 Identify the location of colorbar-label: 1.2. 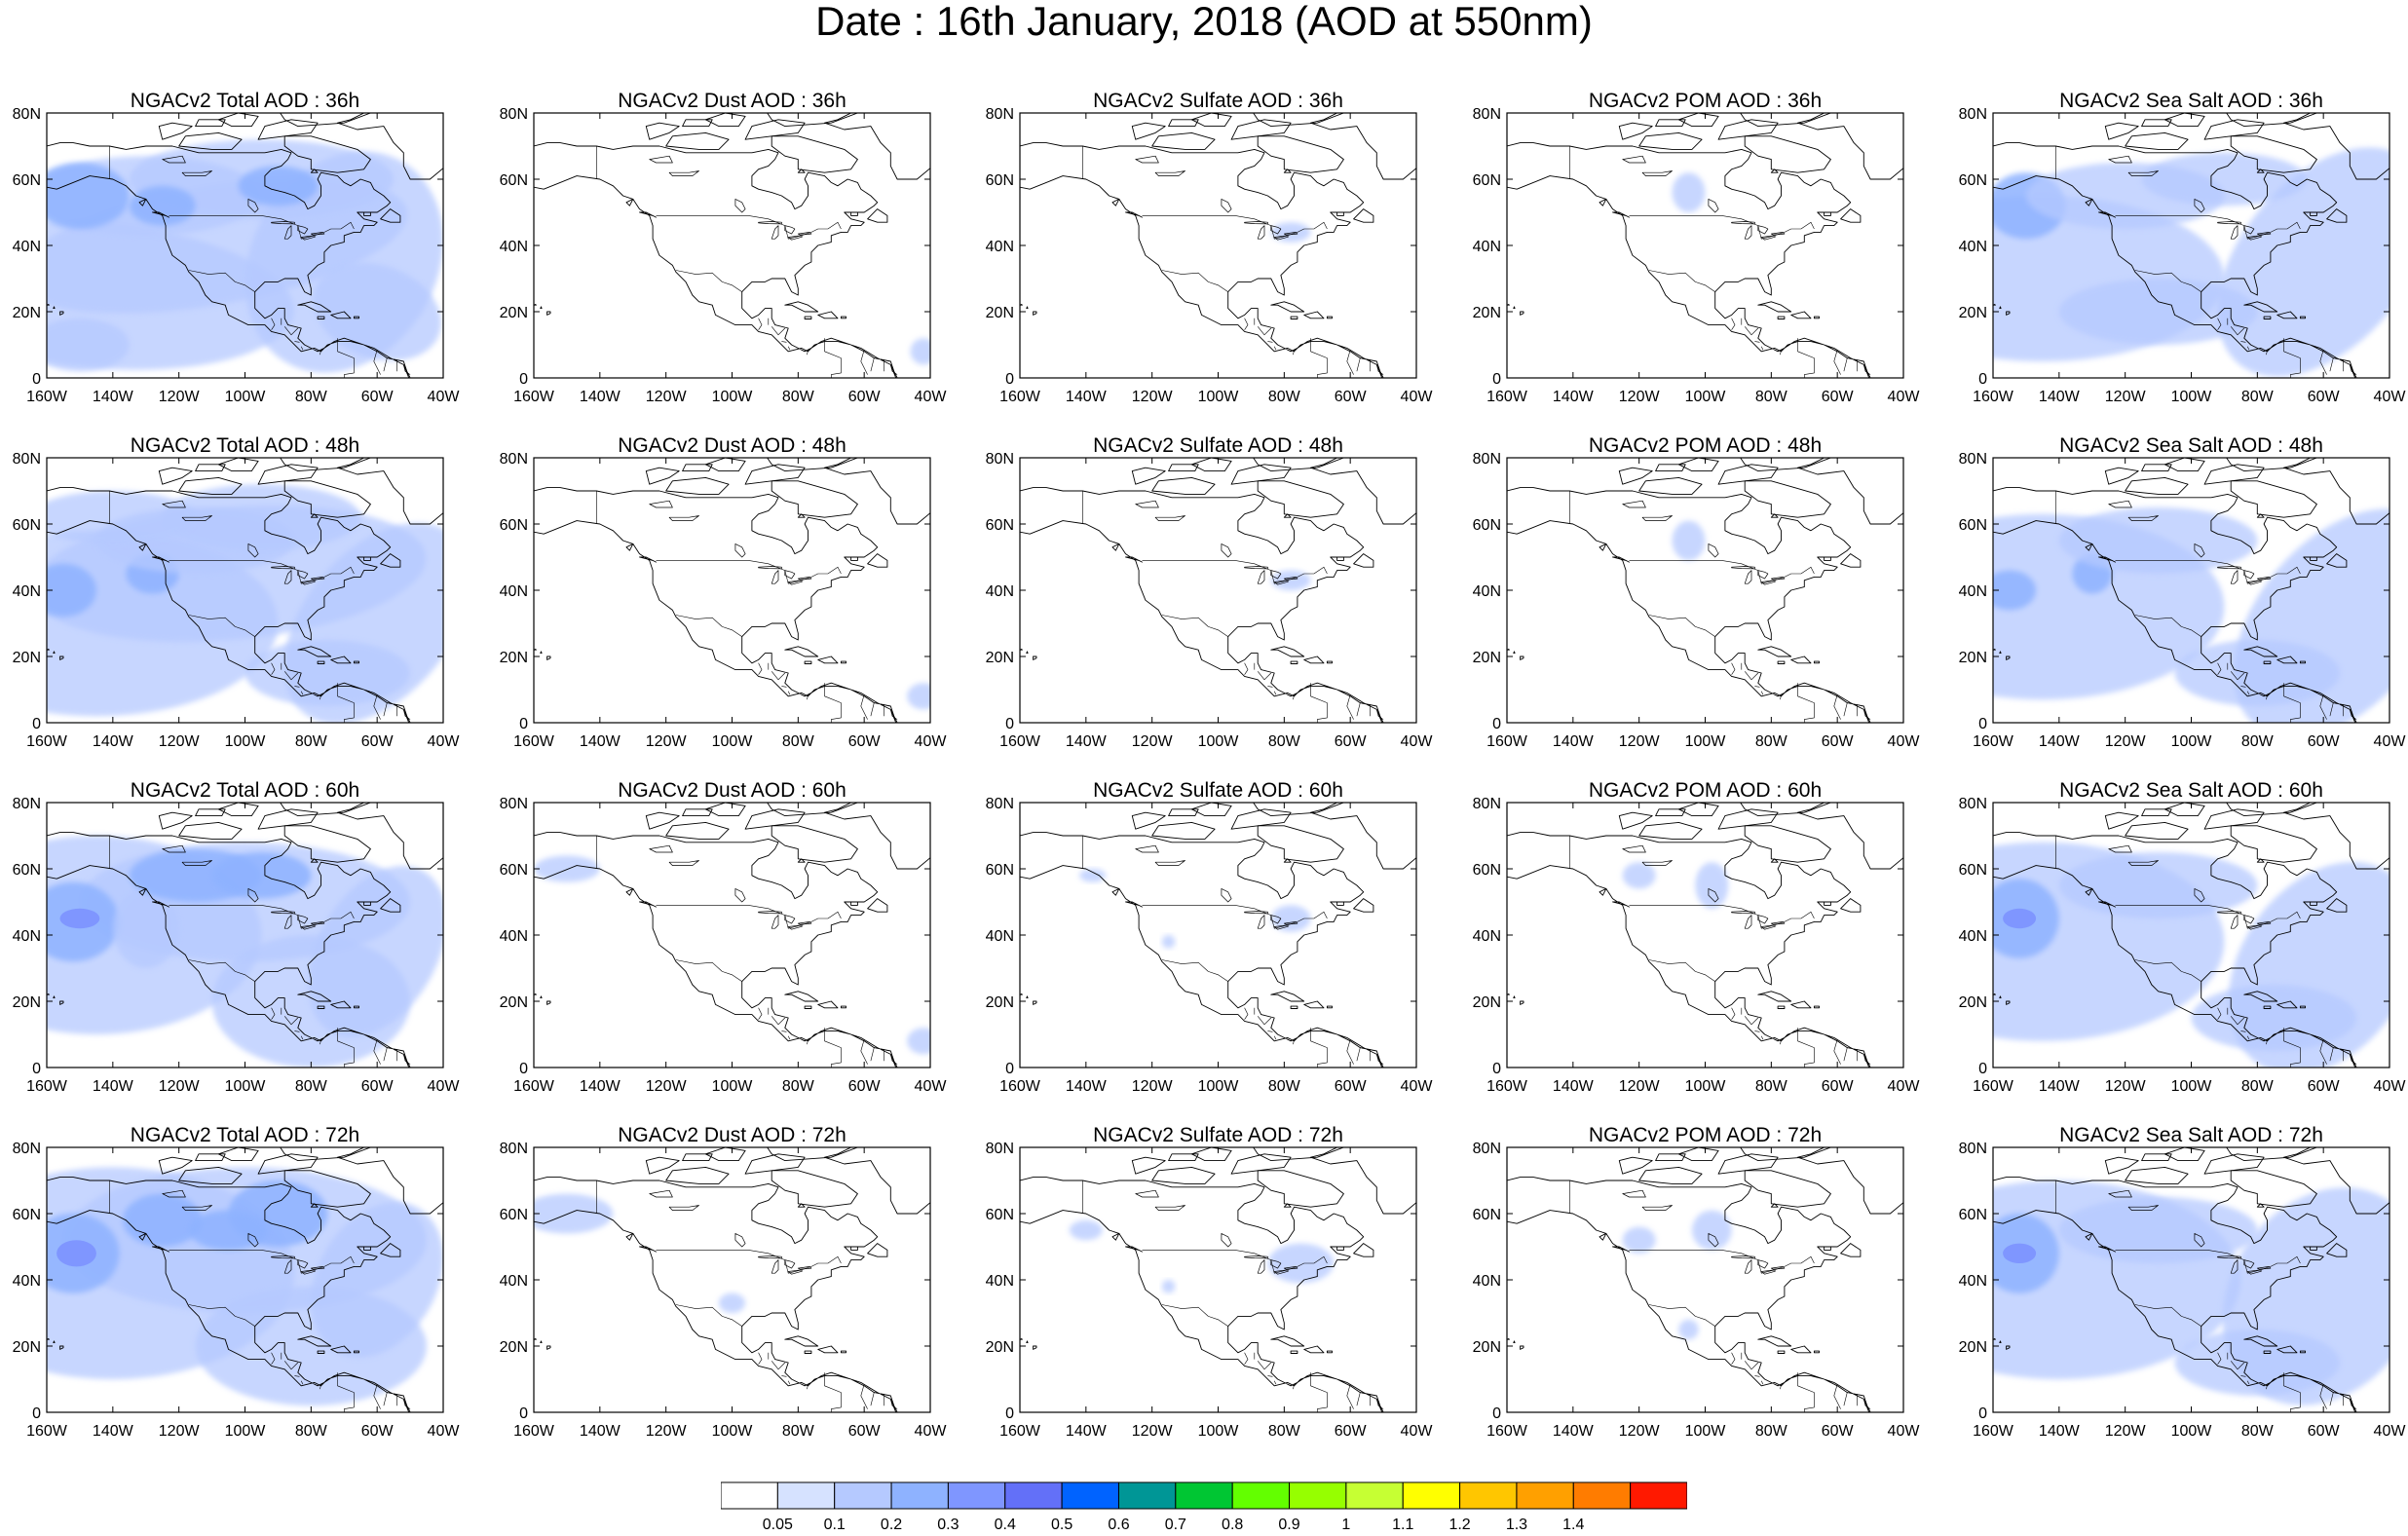
(1459, 1524).